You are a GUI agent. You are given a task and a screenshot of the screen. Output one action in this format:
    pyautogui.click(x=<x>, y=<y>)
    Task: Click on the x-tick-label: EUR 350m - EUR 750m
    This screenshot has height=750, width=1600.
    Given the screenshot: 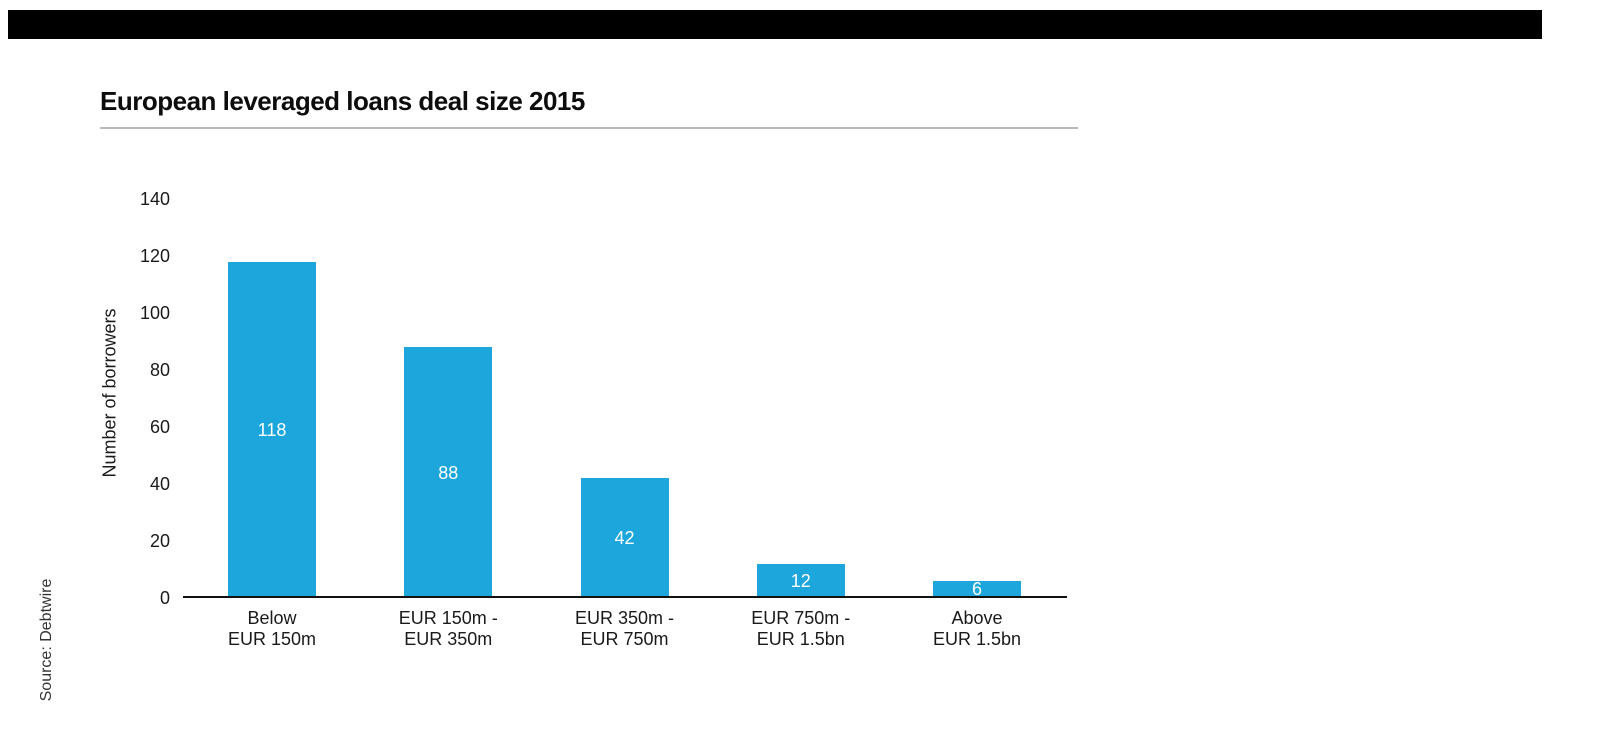 What is the action you would take?
    pyautogui.click(x=624, y=628)
    